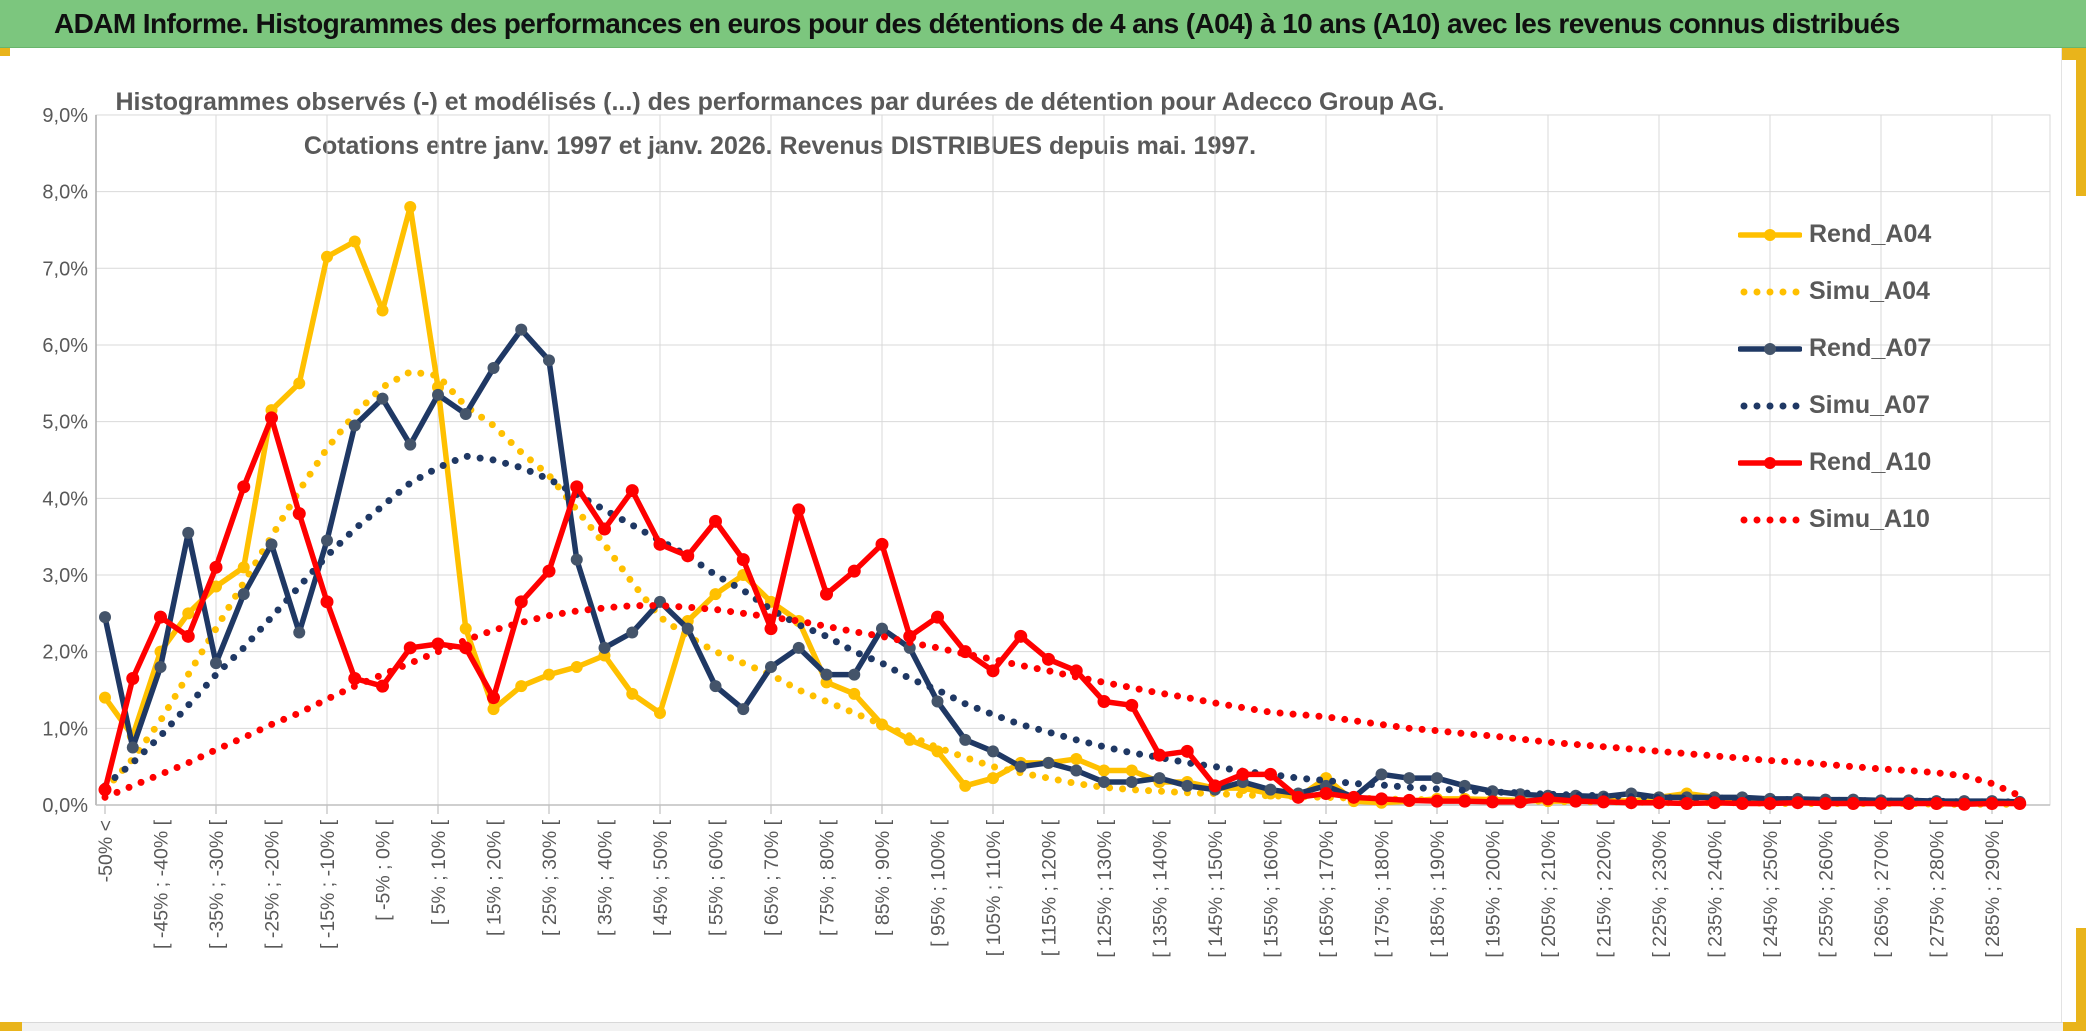  I want to click on bottom-scroll-strip, so click(1043, 1026).